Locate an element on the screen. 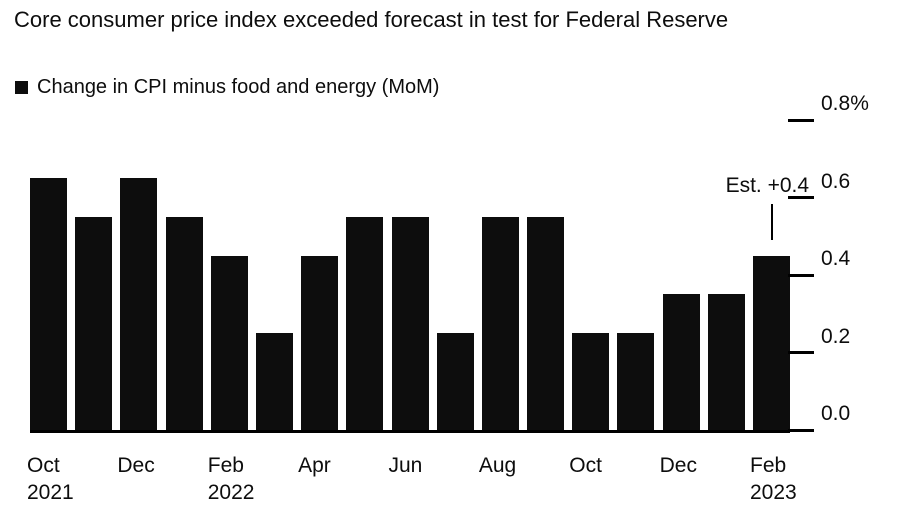  x-axis: Oct 2021 Dec Feb 2022 Apr Jun Aug Oct Dec Feb 2023 is located at coordinates (412, 474).